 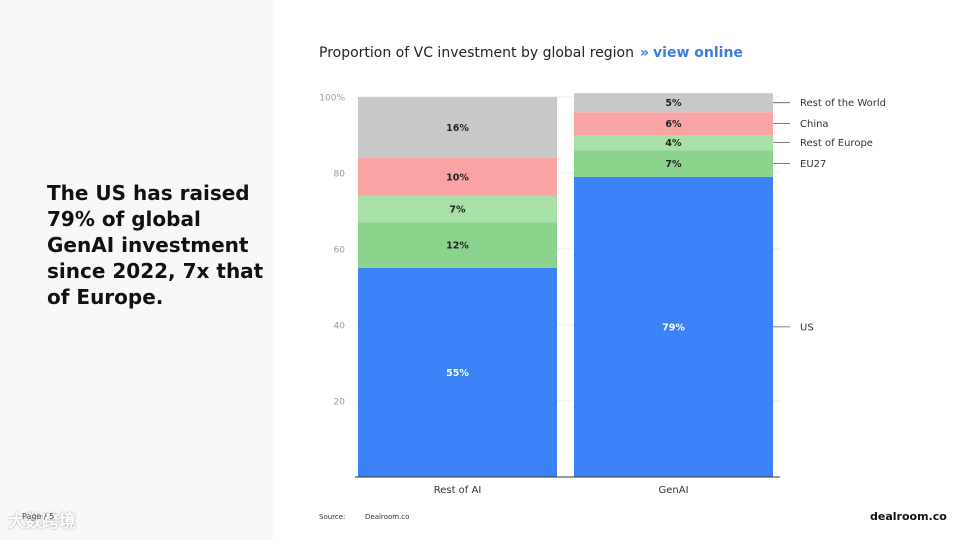 What do you see at coordinates (673, 490) in the screenshot?
I see `x-tick-label: GenAI` at bounding box center [673, 490].